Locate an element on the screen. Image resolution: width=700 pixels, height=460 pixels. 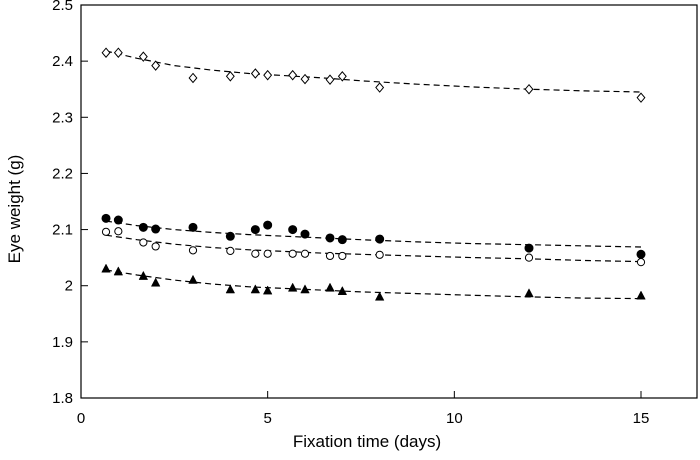
x-axis-title: Fixation time (days) is located at coordinates (367, 441).